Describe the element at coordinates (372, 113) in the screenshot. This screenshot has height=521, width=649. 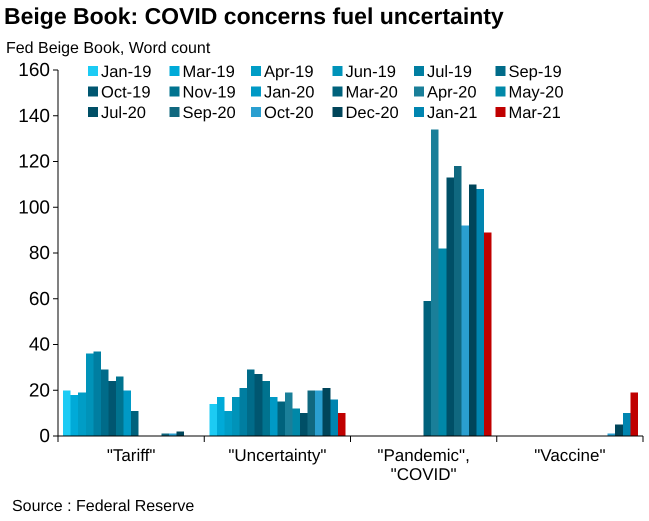
I see `legend-label: Dec-20` at that location.